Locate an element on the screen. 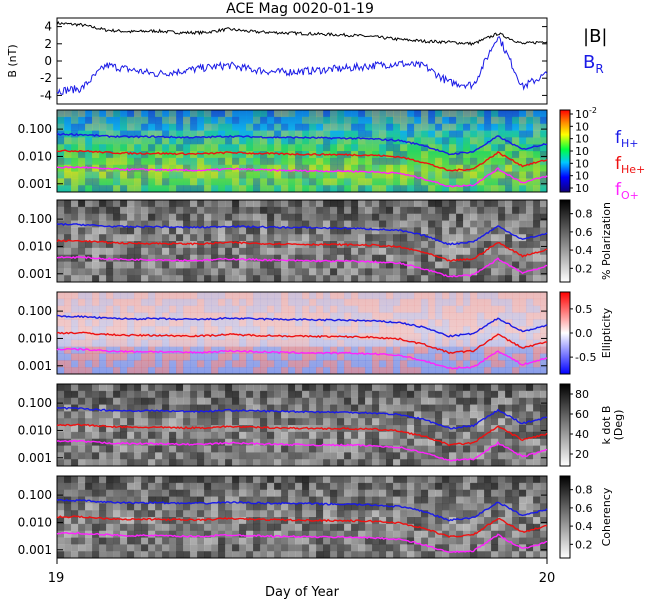 This screenshot has width=650, height=600. freq-y-tick-label: 0.001 is located at coordinates (35, 184).